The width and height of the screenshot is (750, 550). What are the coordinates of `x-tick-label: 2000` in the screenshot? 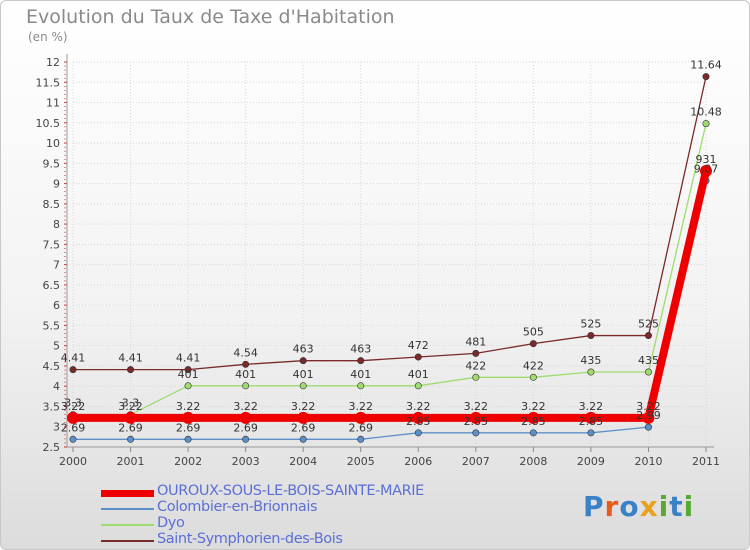 It's located at (73, 461).